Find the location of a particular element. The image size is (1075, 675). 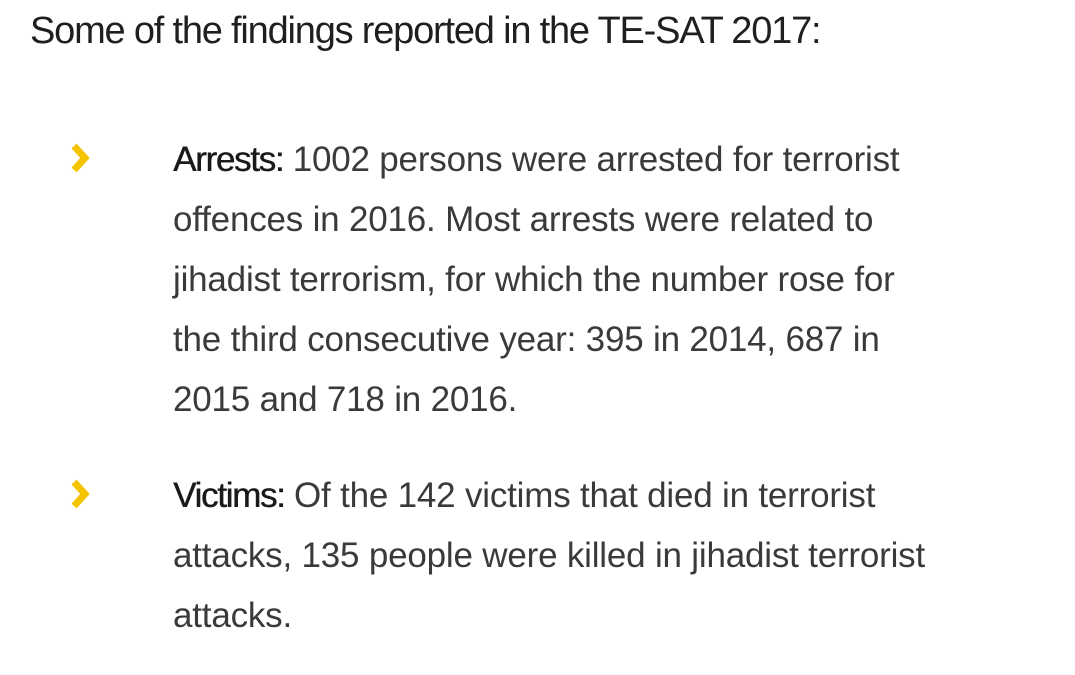

finding-line-text: 1002 persons were arrested for terrorist is located at coordinates (596, 159).